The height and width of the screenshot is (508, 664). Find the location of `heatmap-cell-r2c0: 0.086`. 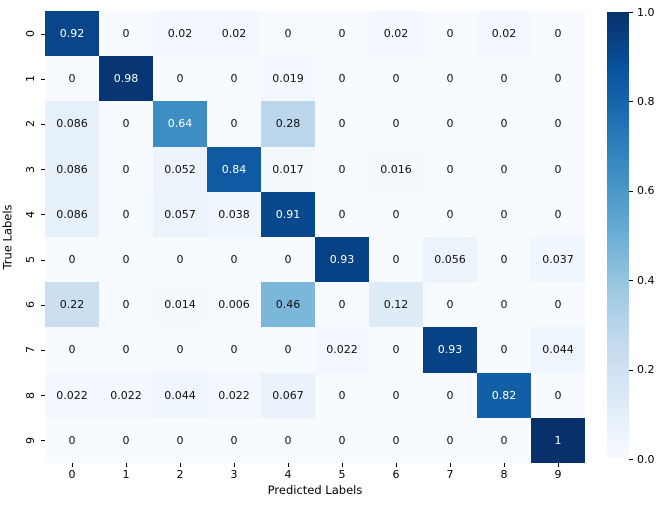

heatmap-cell-r2c0: 0.086 is located at coordinates (72, 124).